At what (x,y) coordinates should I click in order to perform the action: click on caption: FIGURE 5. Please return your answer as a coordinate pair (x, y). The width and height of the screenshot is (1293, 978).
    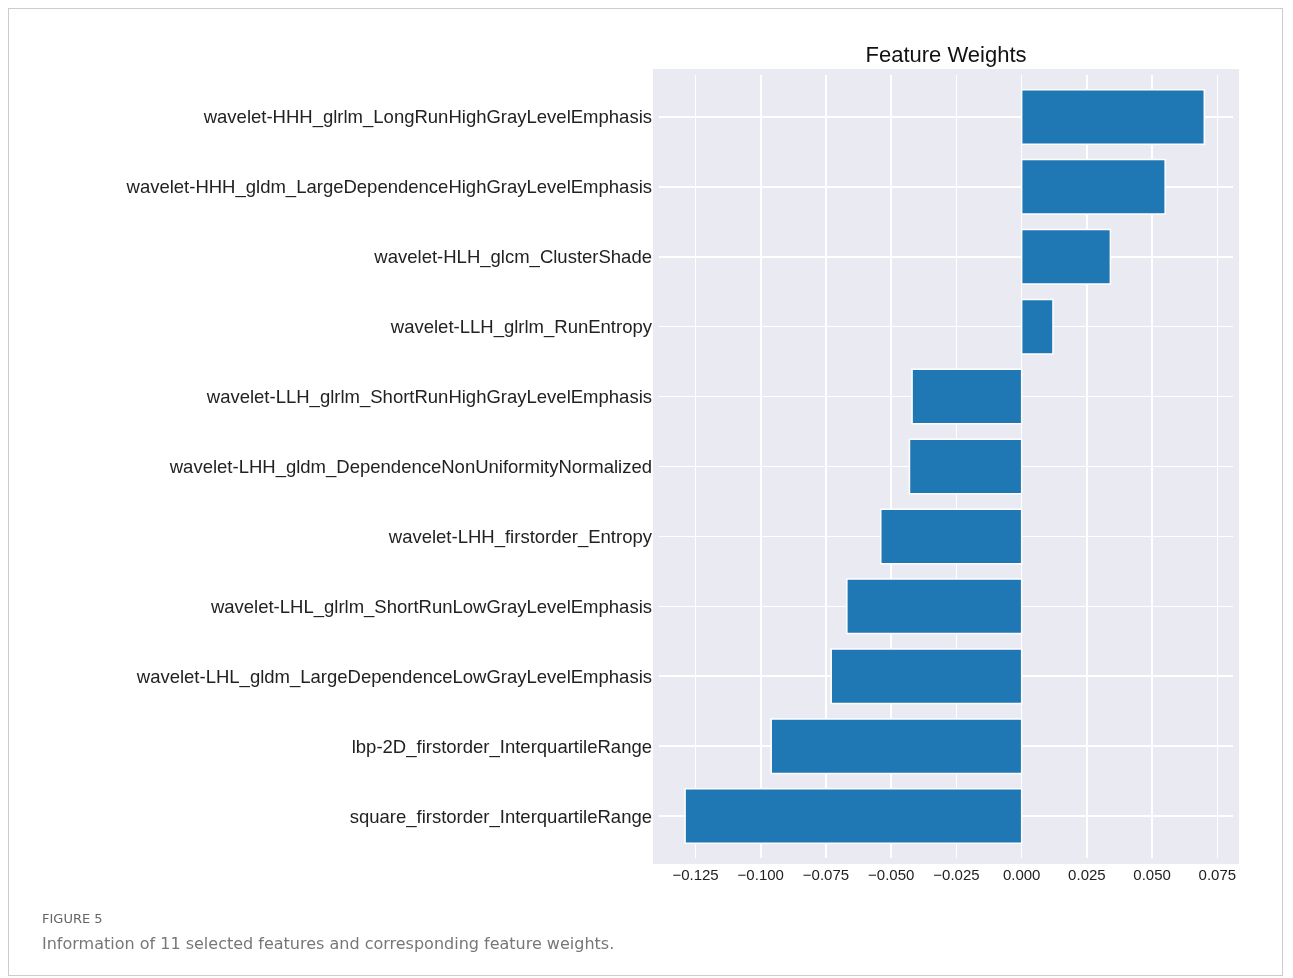
    Looking at the image, I should click on (72, 918).